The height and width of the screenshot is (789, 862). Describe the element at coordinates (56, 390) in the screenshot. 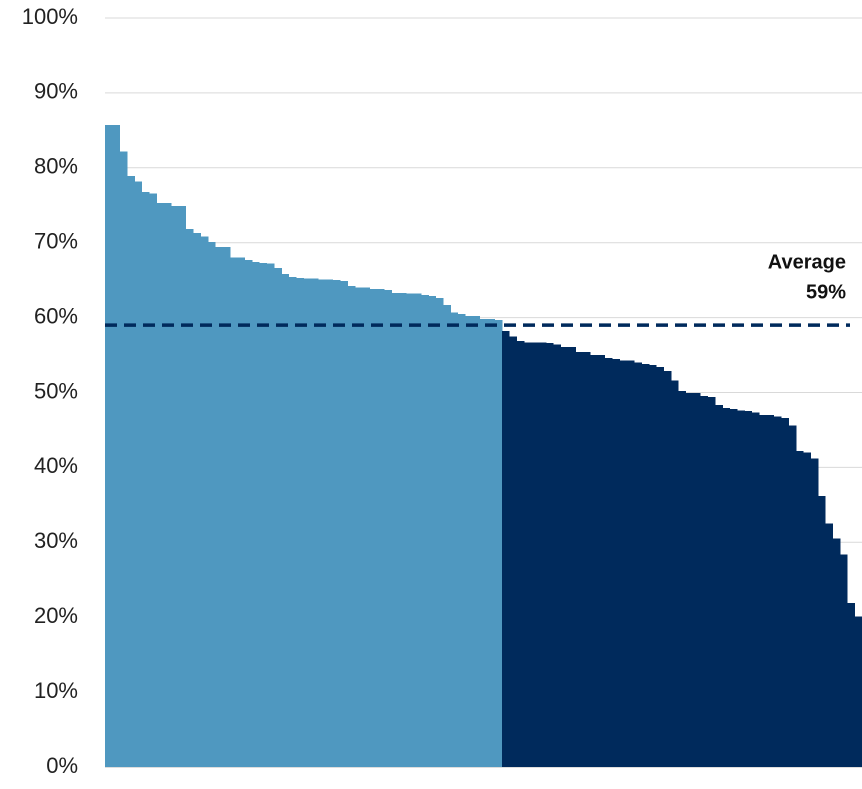

I see `y-tick-label: 50%` at that location.